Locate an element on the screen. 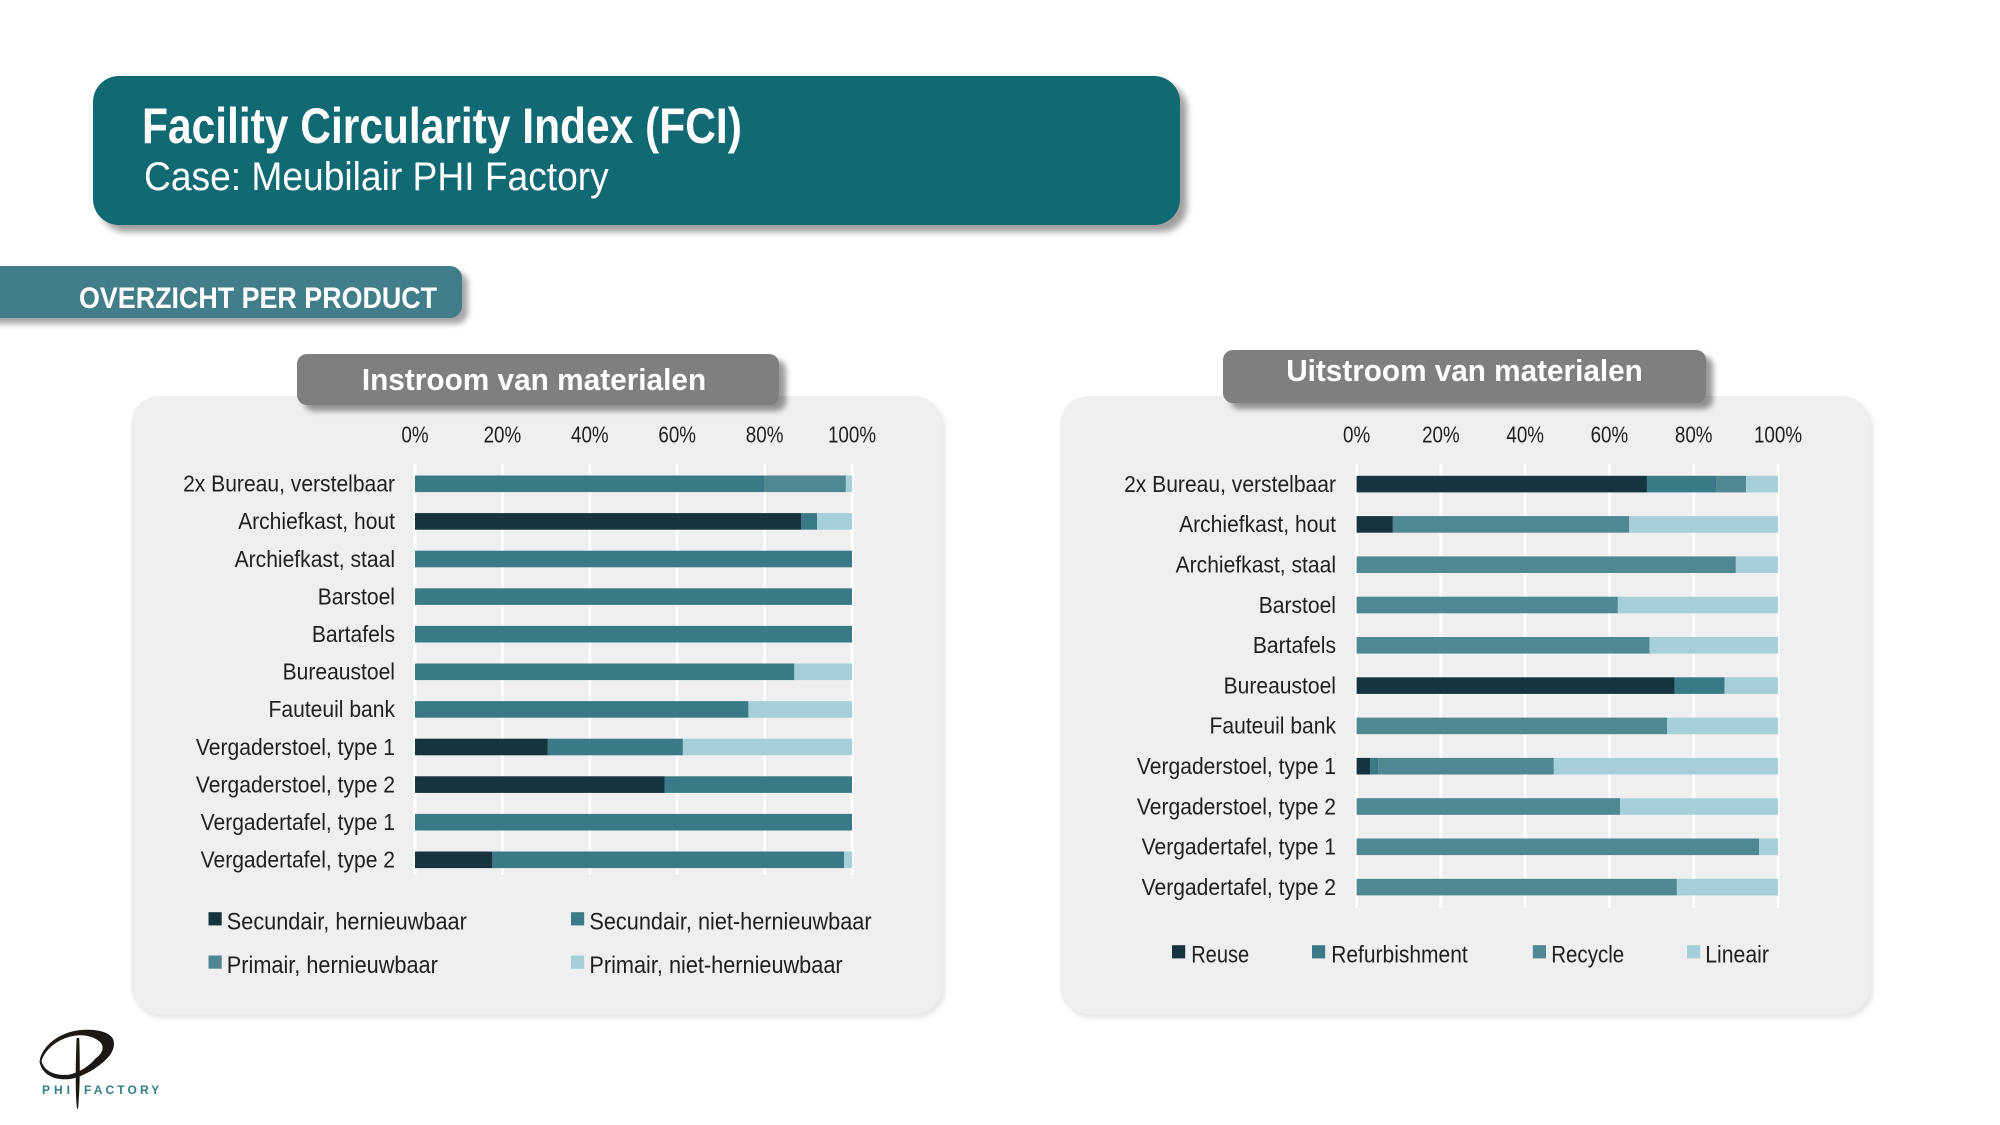  svg-text: FACTORY is located at coordinates (123, 1090).